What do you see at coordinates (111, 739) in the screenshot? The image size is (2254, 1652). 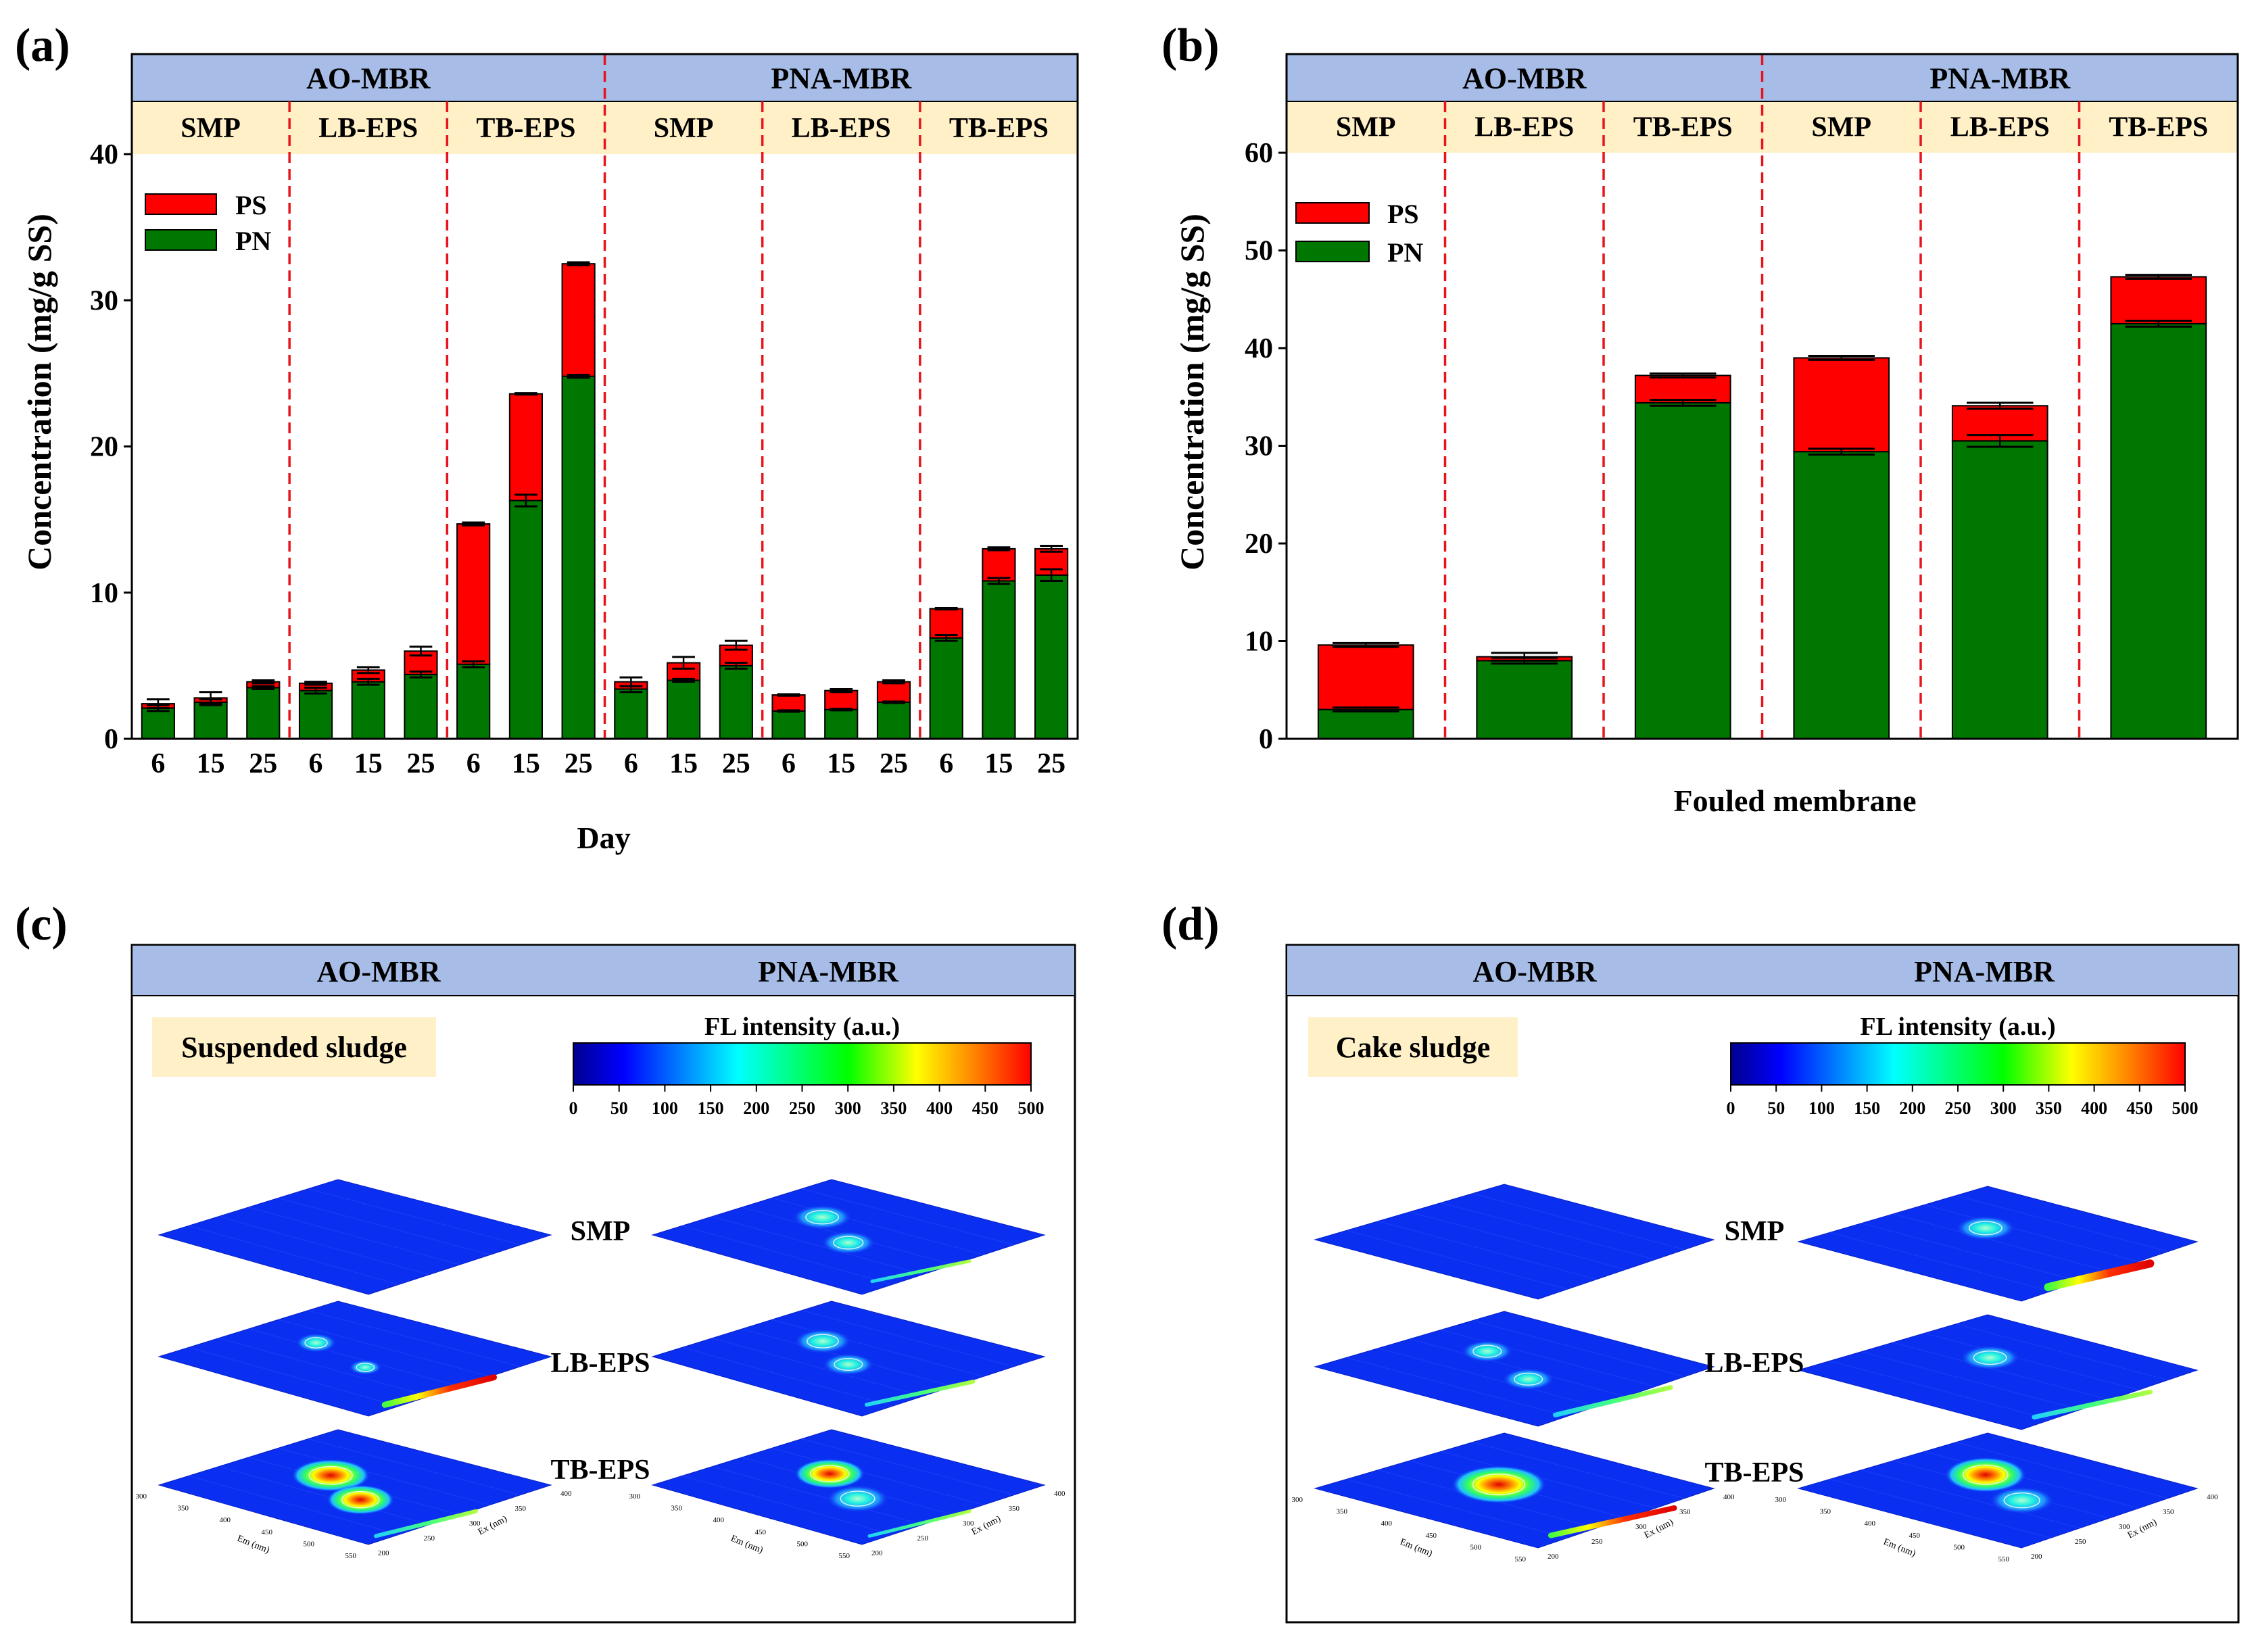 I see `y-tick-label: 0` at bounding box center [111, 739].